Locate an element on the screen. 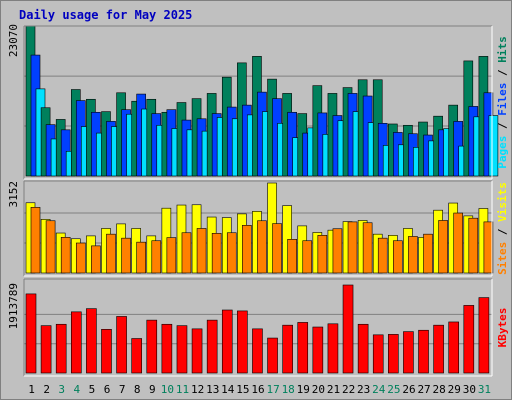 This screenshot has width=512, height=401. x-tick-label-day-6: 6 is located at coordinates (107, 389).